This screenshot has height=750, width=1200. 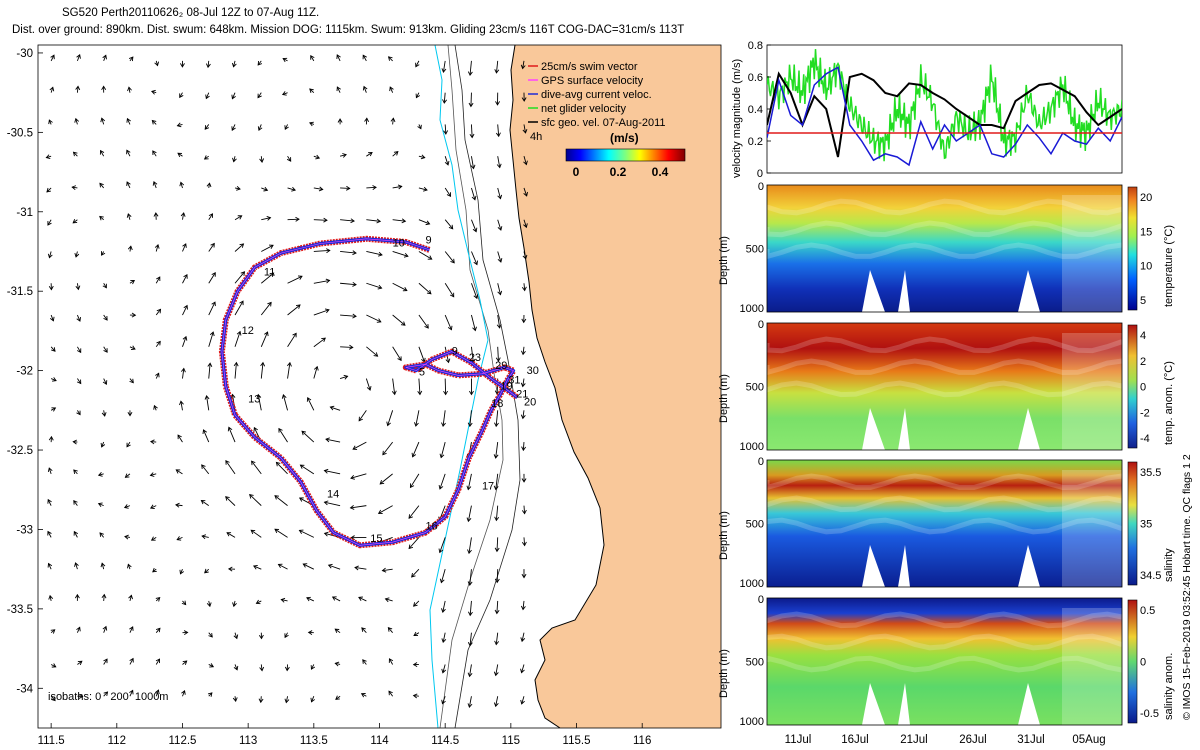 What do you see at coordinates (946, 661) in the screenshot?
I see `section-panel-3: 0 500 1000 Depth (m) 0.5 0 -0.5 salinity anom.` at bounding box center [946, 661].